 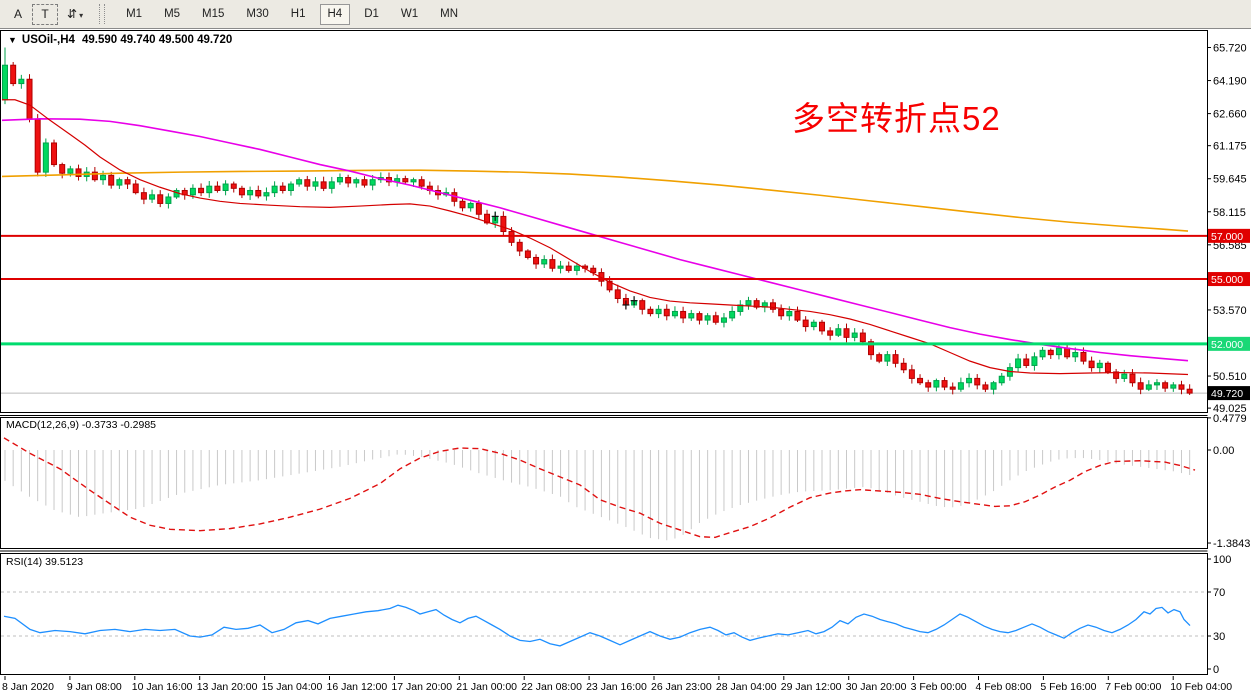 I want to click on annotation-text: 多空转折点52, so click(x=896, y=118).